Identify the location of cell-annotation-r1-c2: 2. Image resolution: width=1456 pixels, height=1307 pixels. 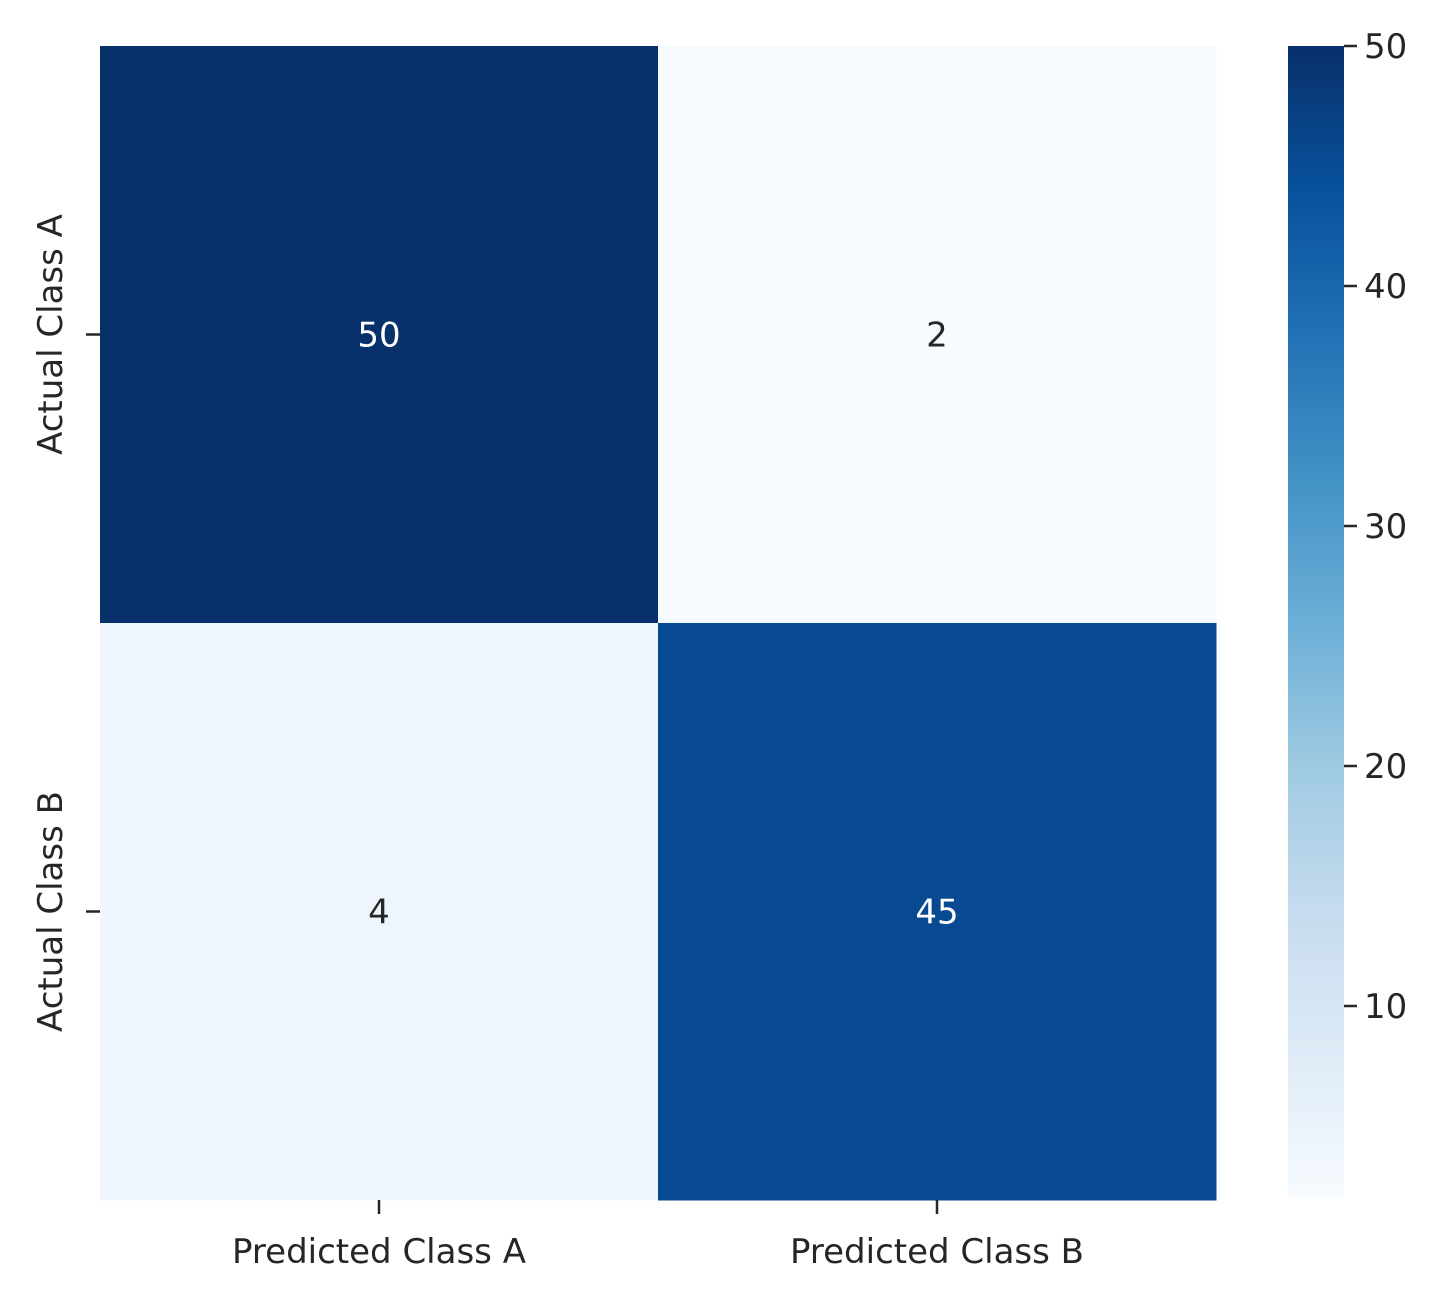
(937, 336).